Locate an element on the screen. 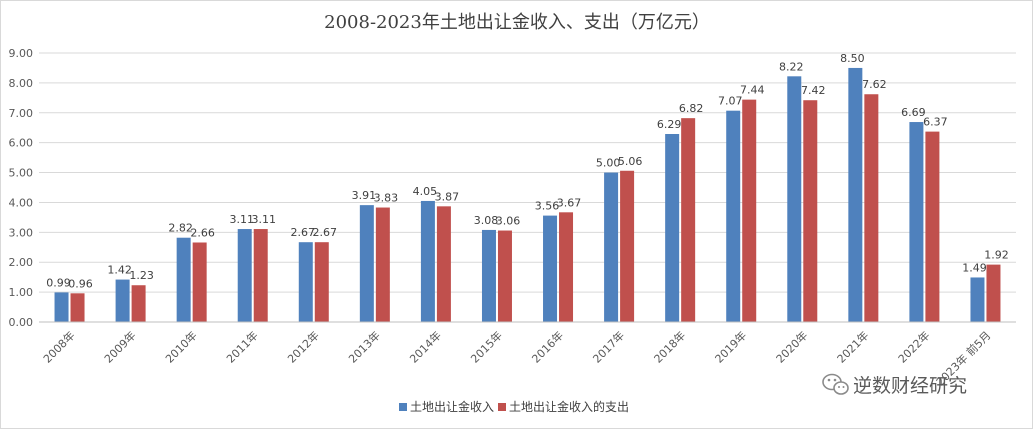 The height and width of the screenshot is (430, 1033). data-label: 4.05 is located at coordinates (425, 191).